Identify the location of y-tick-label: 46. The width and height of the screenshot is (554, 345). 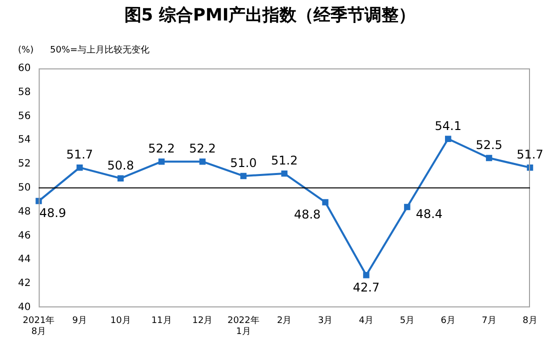
(24, 236).